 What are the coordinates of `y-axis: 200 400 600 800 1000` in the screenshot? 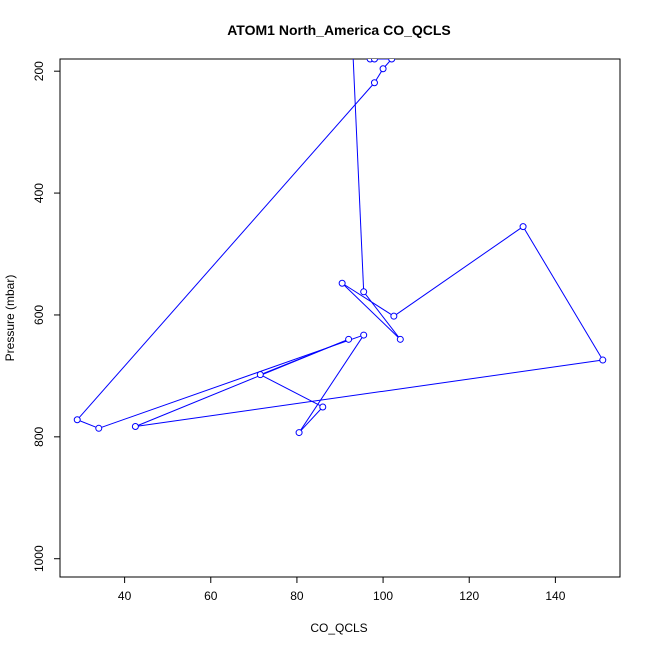 It's located at (46, 316).